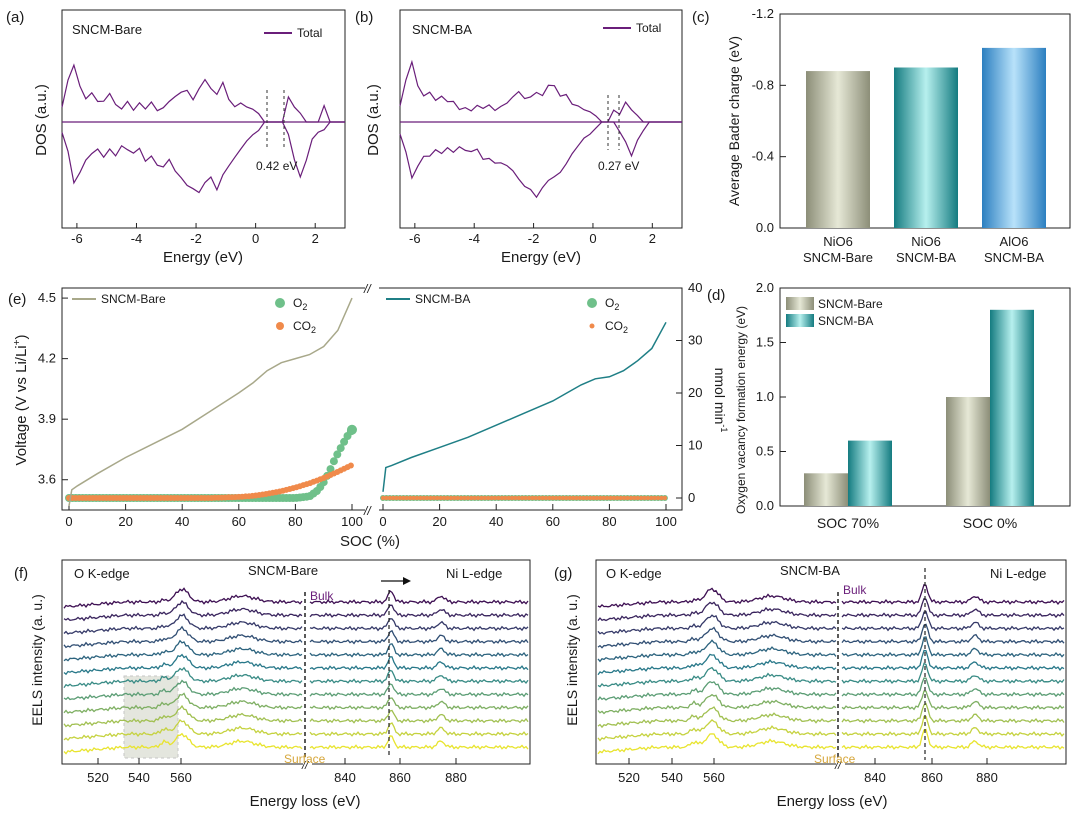 The image size is (1080, 813). Describe the element at coordinates (838, 257) in the screenshot. I see `category-label-line2: SNCM-Bare` at that location.